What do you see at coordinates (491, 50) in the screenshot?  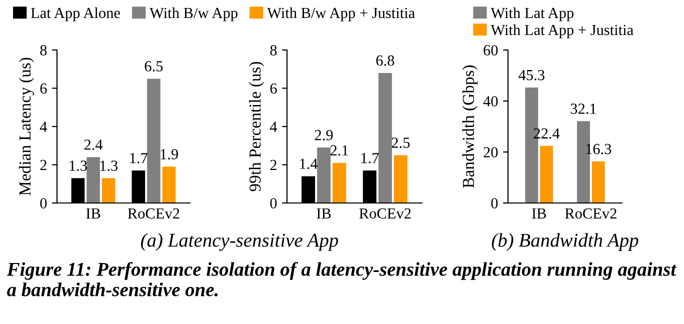 I see `y-tick-label: 60` at bounding box center [491, 50].